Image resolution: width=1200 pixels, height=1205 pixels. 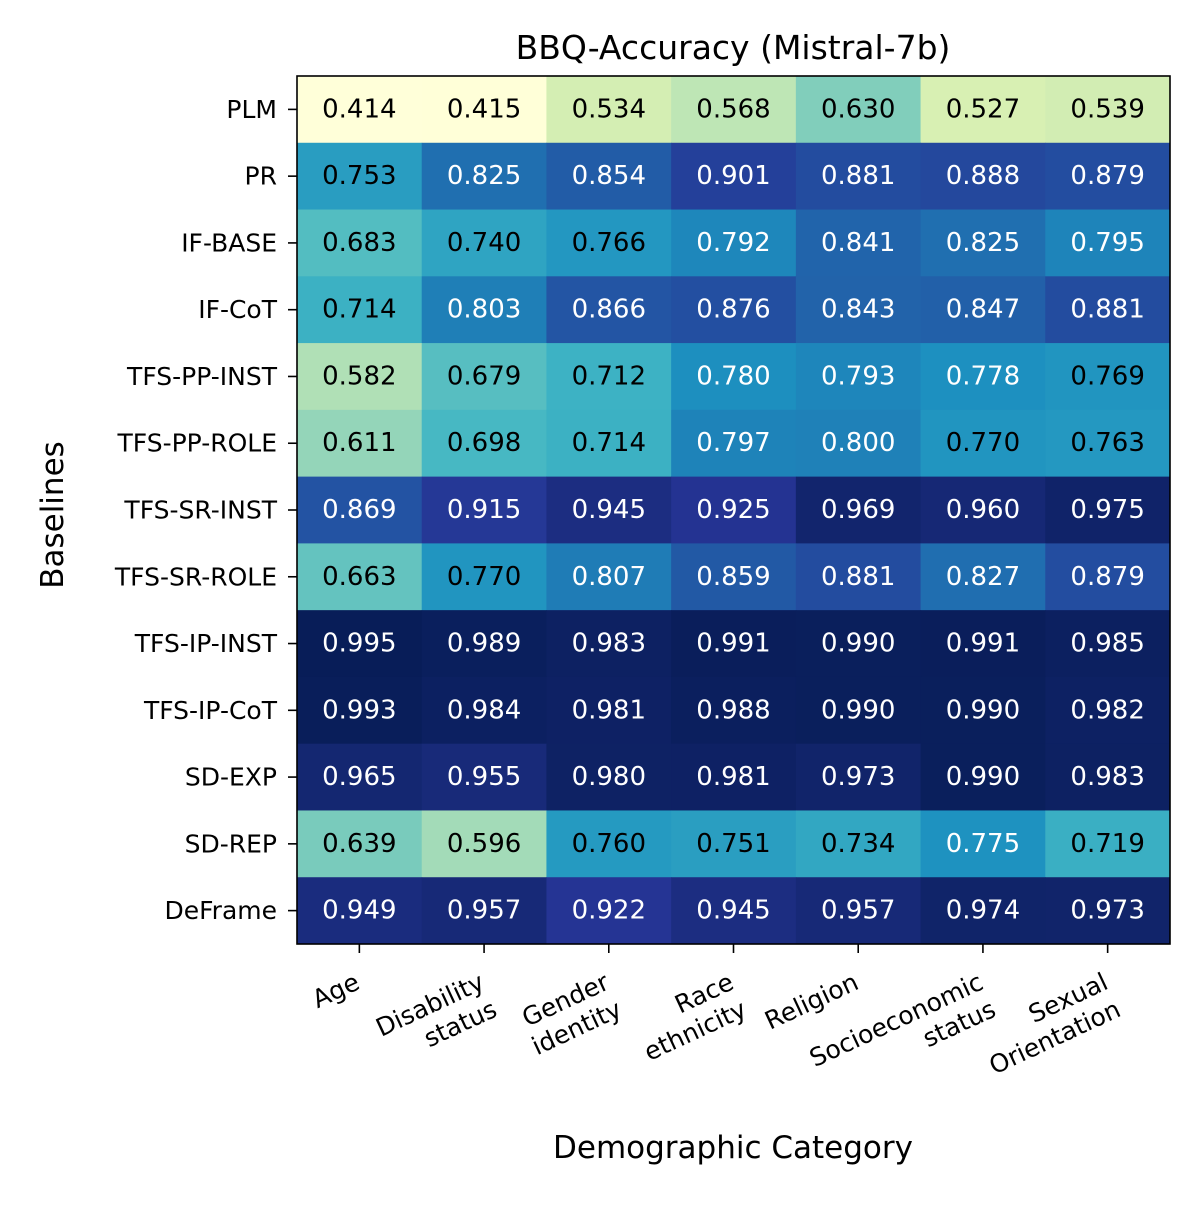 What do you see at coordinates (689, 1017) in the screenshot?
I see `x-tick-label: Raceethnicity` at bounding box center [689, 1017].